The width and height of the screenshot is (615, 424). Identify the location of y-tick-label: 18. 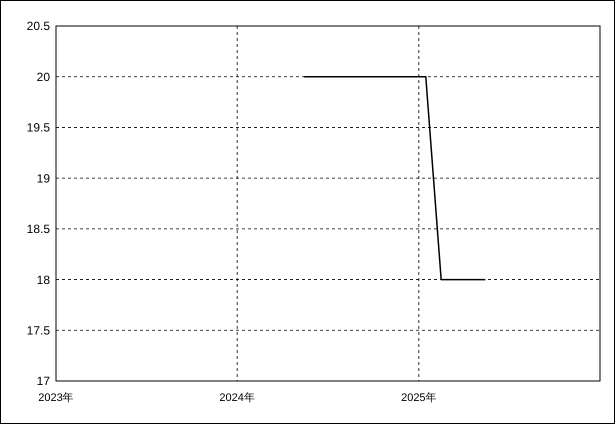
(43, 279).